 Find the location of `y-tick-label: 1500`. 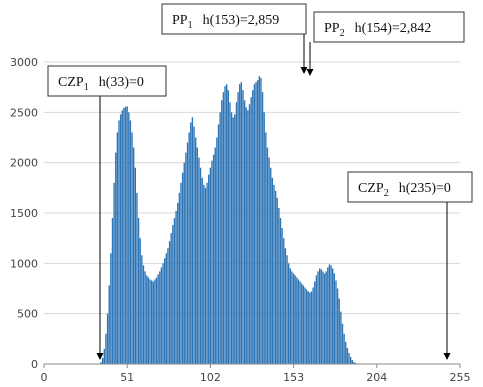

y-tick-label: 1500 is located at coordinates (24, 213).